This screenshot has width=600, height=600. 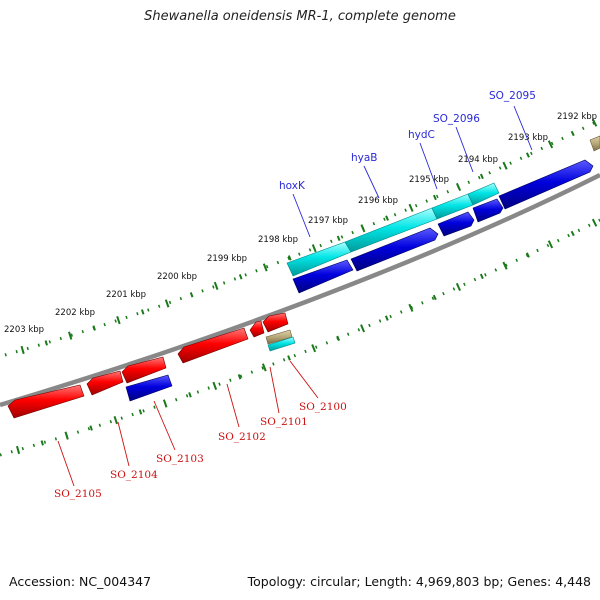 I want to click on scale-label-2198: 2198 kbp, so click(x=278, y=240).